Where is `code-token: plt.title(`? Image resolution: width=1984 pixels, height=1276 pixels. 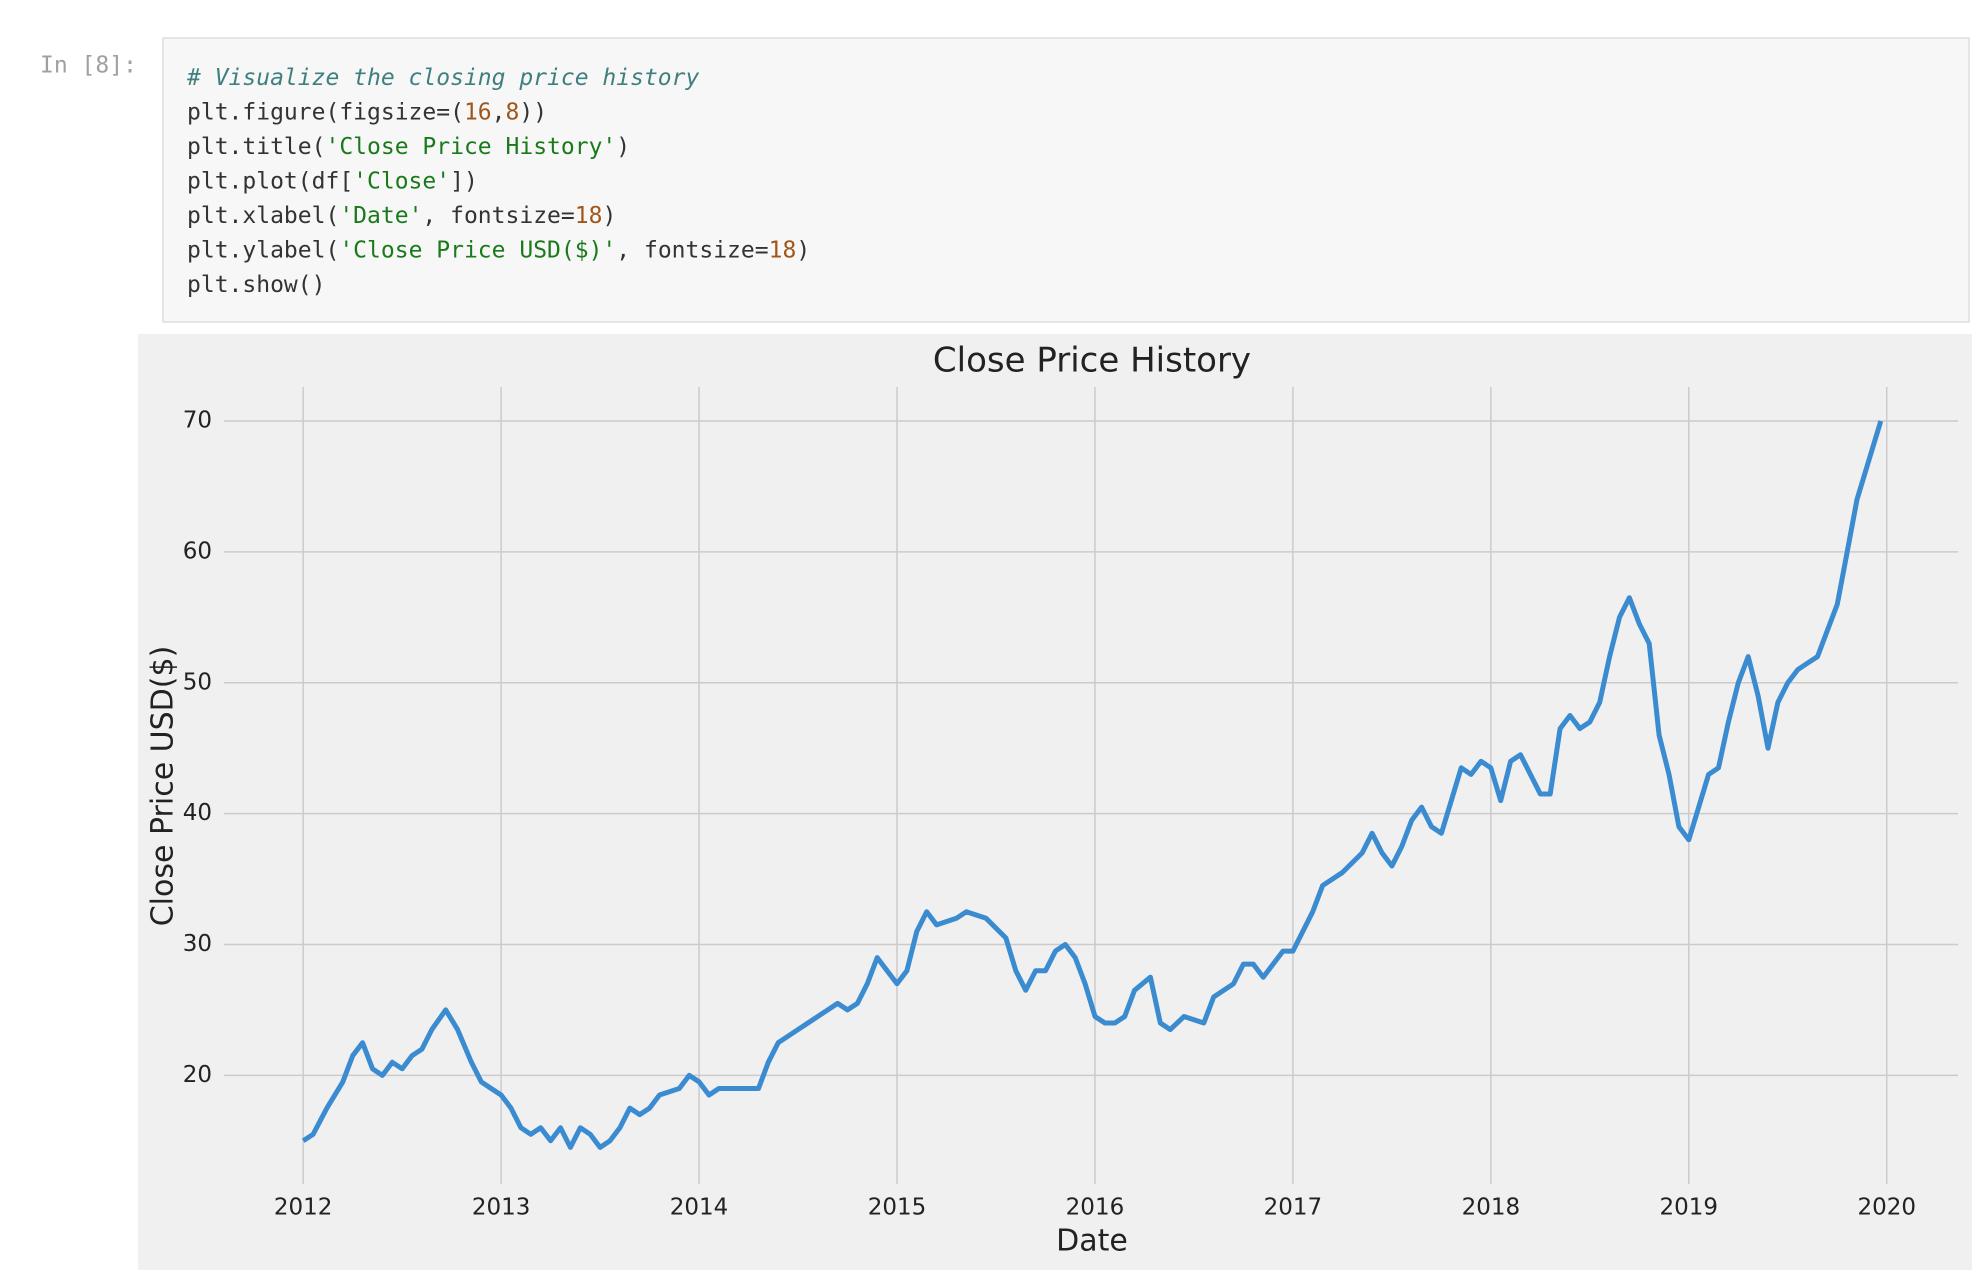
code-token: plt.title( is located at coordinates (256, 147).